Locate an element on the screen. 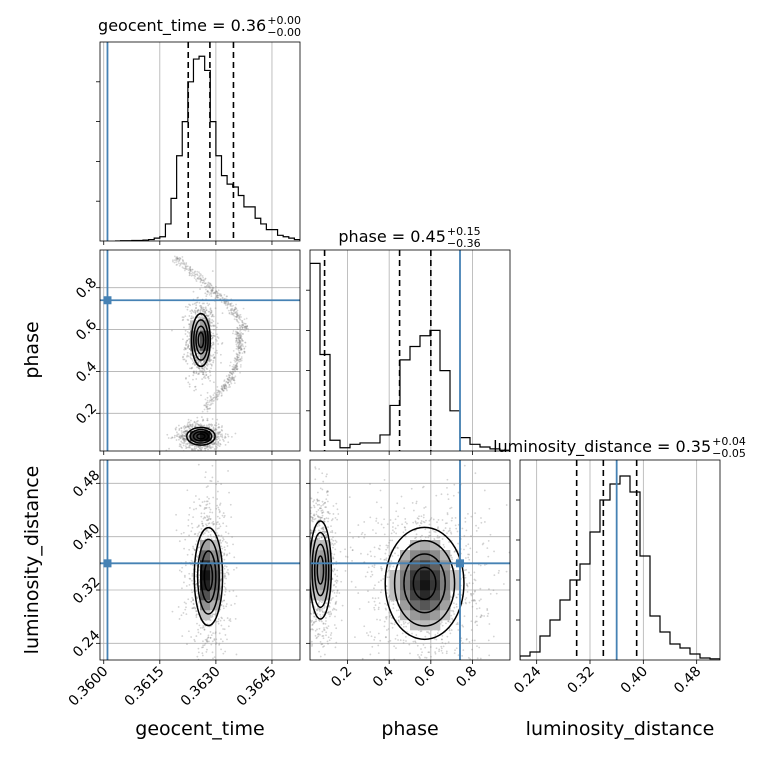 This screenshot has width=760, height=760. density-cell is located at coordinates (205, 595).